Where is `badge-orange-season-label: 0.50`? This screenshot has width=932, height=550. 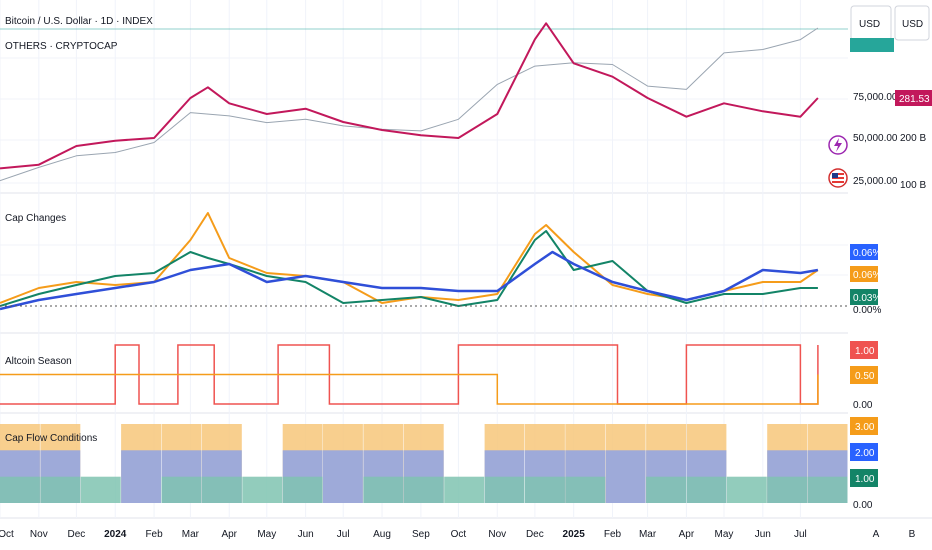
badge-orange-season-label: 0.50 is located at coordinates (865, 376).